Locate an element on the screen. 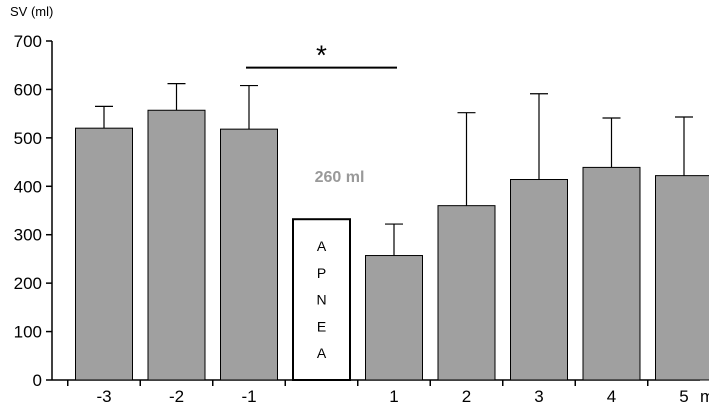  x-tick-label: -1 is located at coordinates (248, 396).